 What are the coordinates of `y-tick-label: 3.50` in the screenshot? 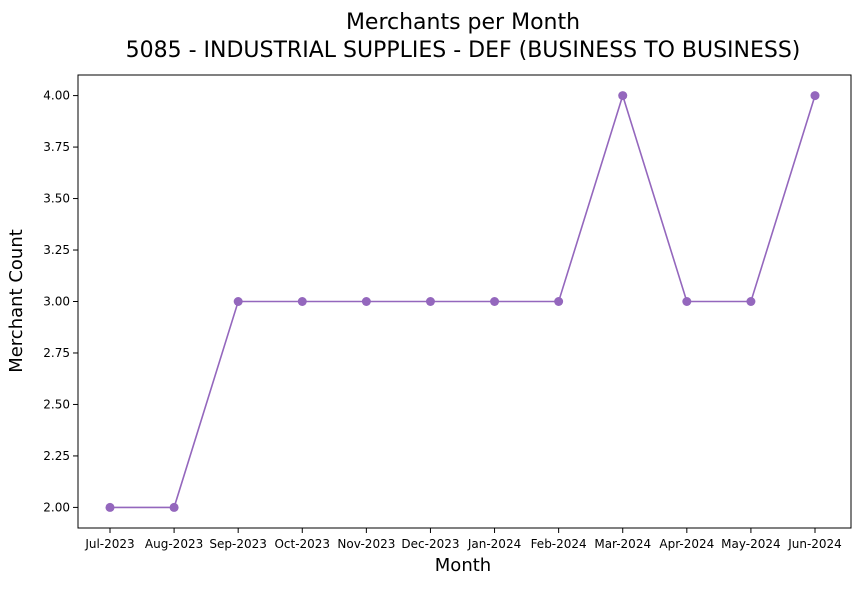 It's located at (56, 199).